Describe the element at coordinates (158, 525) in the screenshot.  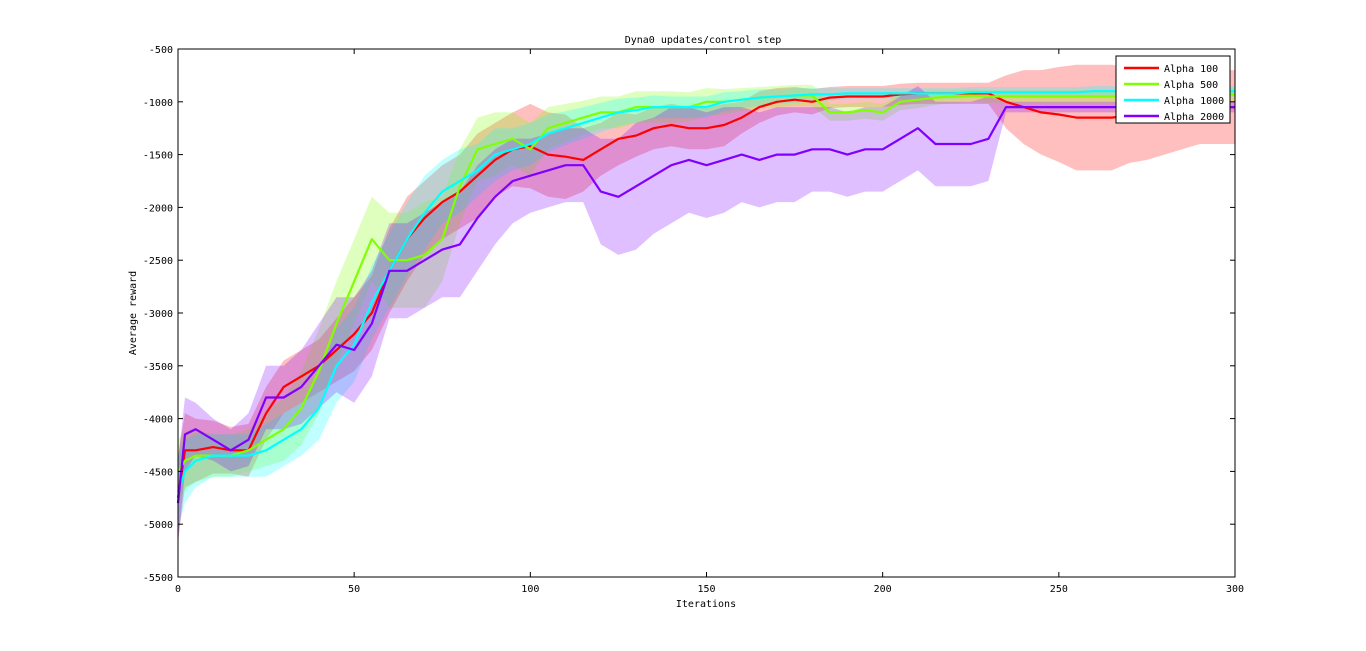
I see `y-tick-label: -5000` at that location.